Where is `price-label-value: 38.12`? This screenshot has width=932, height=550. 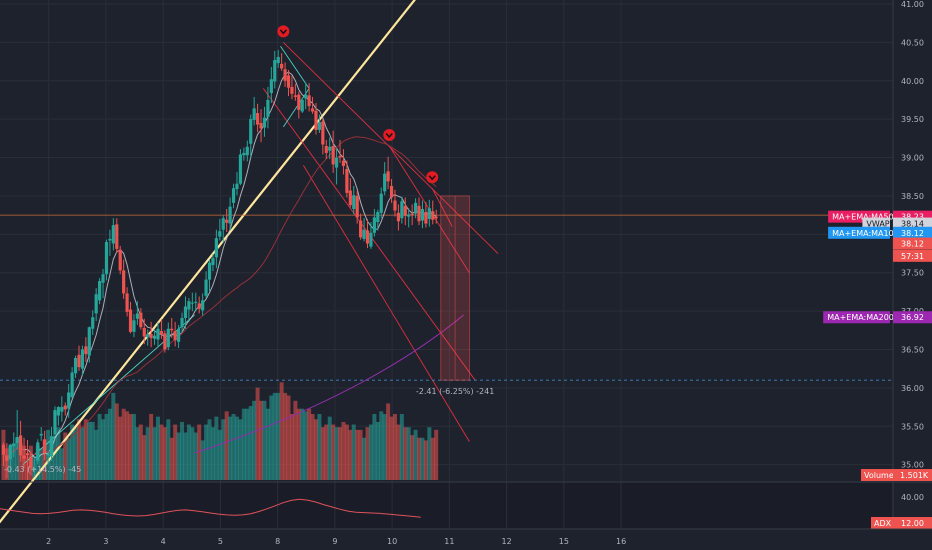
price-label-value: 38.12 is located at coordinates (912, 244).